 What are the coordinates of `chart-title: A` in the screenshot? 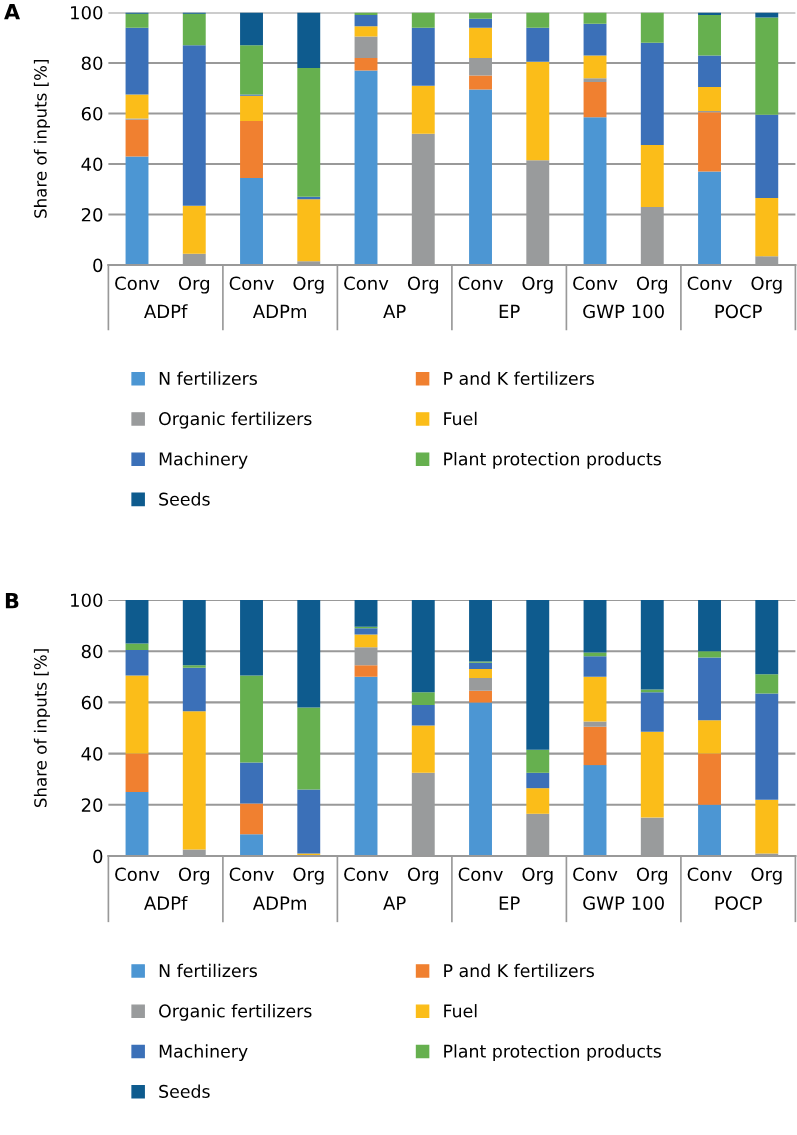 It's located at (12, 12).